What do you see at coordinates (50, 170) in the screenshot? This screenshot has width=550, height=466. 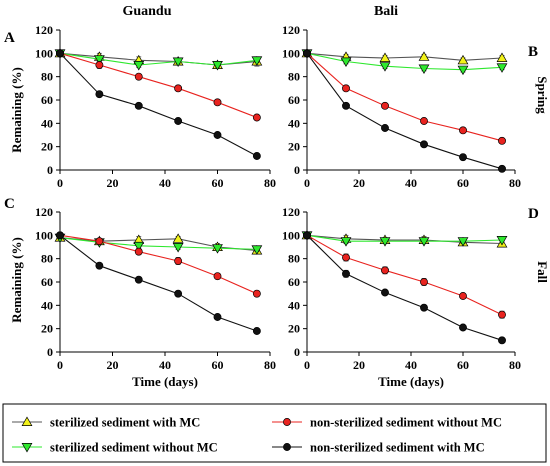 I see `panel-A-y-tick-label: 0` at bounding box center [50, 170].